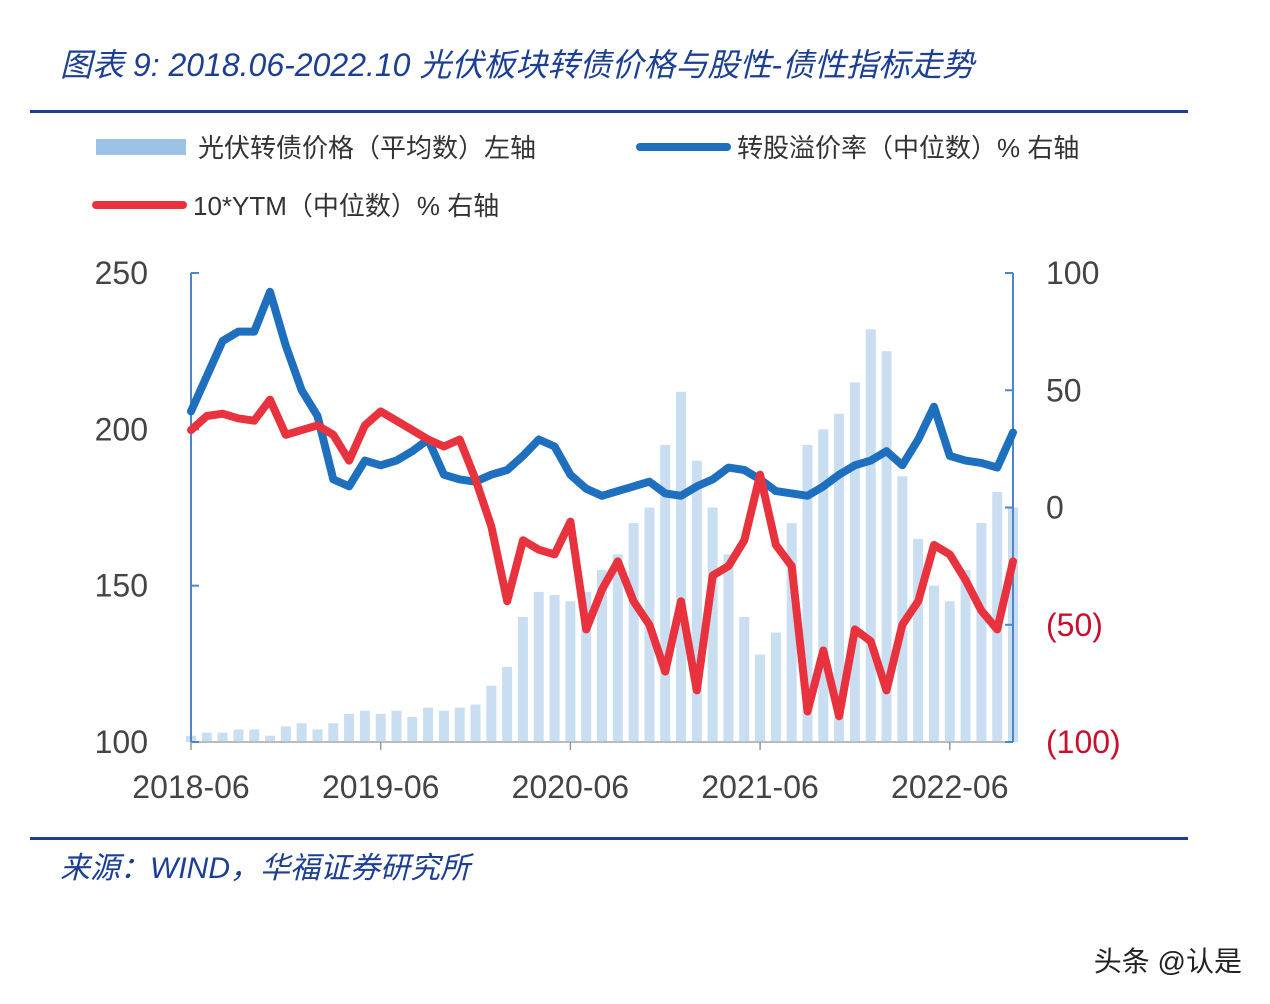 The height and width of the screenshot is (1004, 1270). Describe the element at coordinates (346, 206) in the screenshot. I see `legend-label: 10*YTM（中位数）% 右轴` at that location.